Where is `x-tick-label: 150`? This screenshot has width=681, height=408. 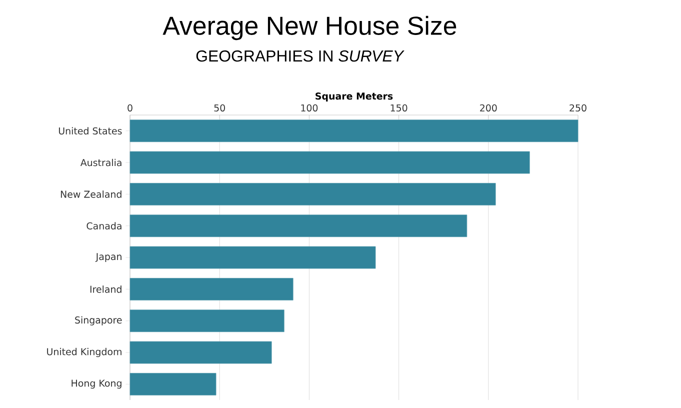
x-tick-label: 150 is located at coordinates (399, 108).